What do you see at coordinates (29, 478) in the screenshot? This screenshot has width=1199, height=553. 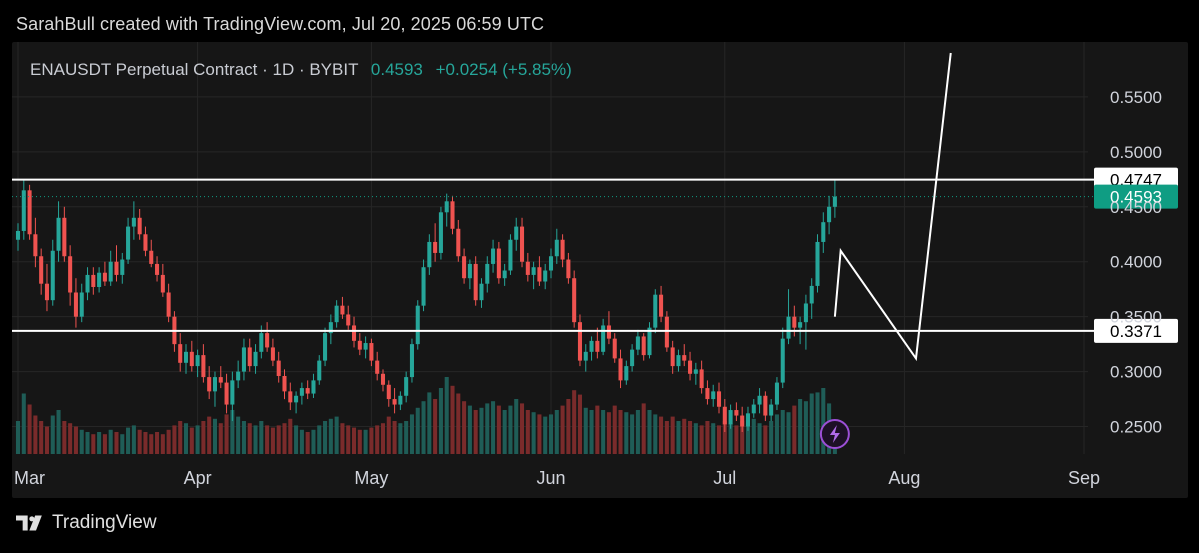 I see `time-tick-label: Mar` at bounding box center [29, 478].